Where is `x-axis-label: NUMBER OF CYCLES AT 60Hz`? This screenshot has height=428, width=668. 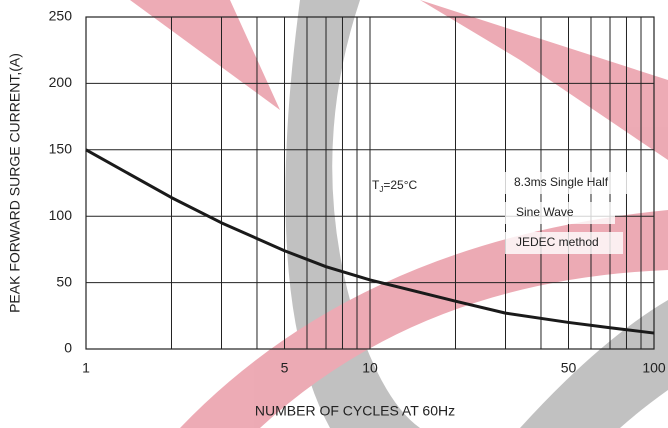
x-axis-label: NUMBER OF CYCLES AT 60Hz is located at coordinates (355, 411).